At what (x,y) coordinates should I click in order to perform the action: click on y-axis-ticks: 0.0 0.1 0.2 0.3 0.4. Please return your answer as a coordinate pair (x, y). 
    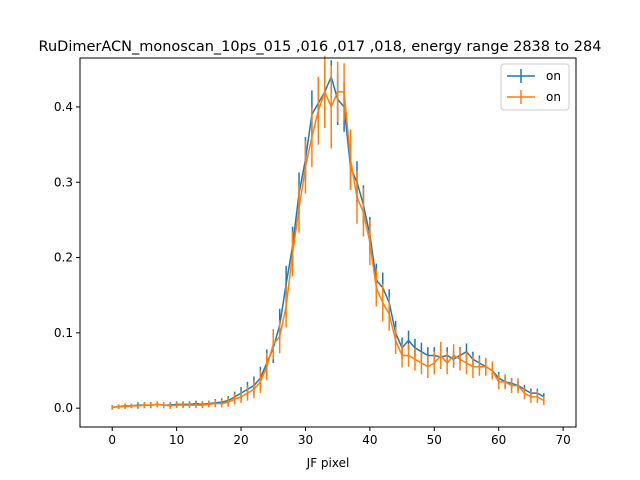
    Looking at the image, I should click on (67, 257).